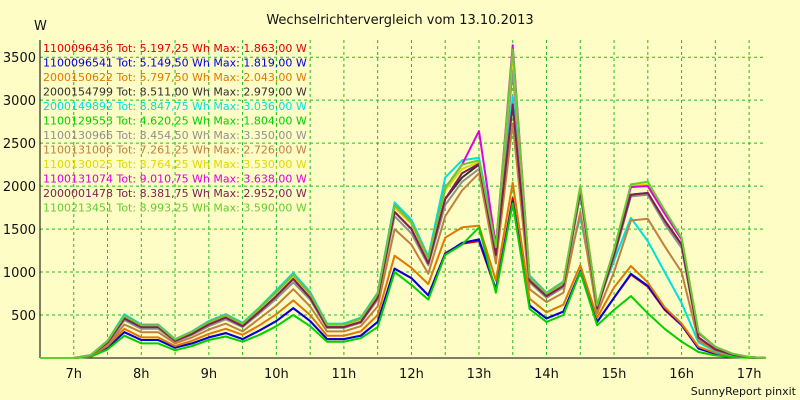 This screenshot has height=400, width=800. What do you see at coordinates (19, 230) in the screenshot?
I see `y-tick-label: 1500` at bounding box center [19, 230].